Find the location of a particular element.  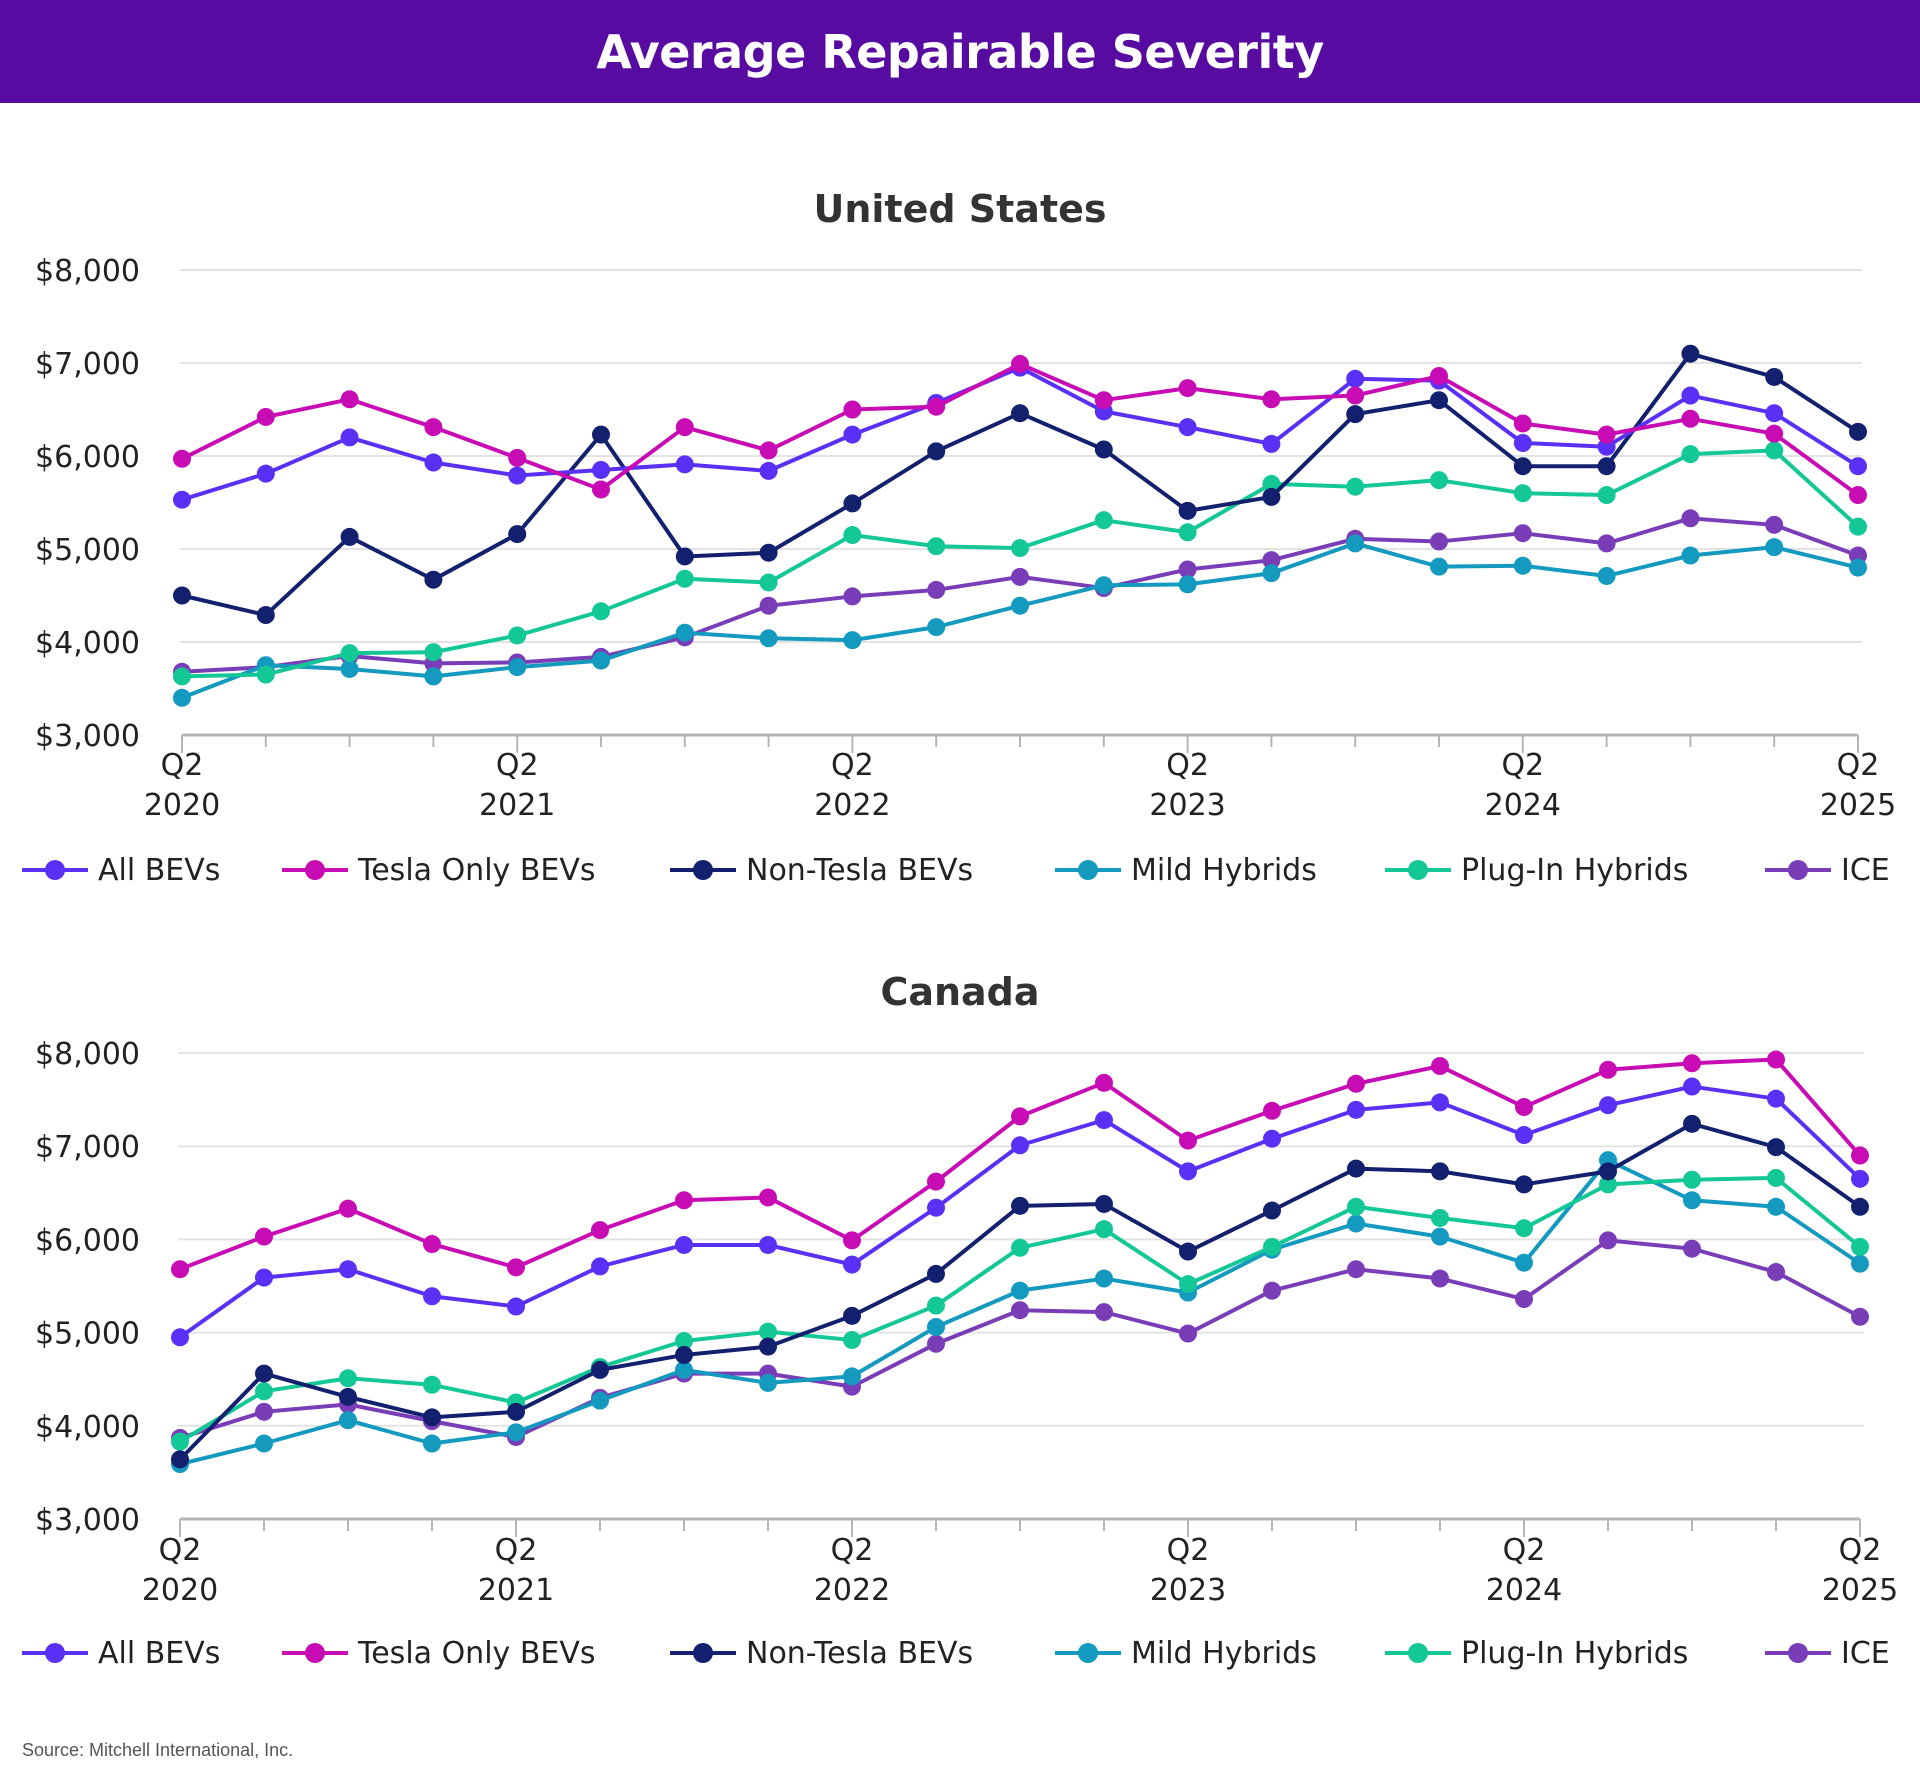

series-tesla-only-bevs is located at coordinates (1020, 429).